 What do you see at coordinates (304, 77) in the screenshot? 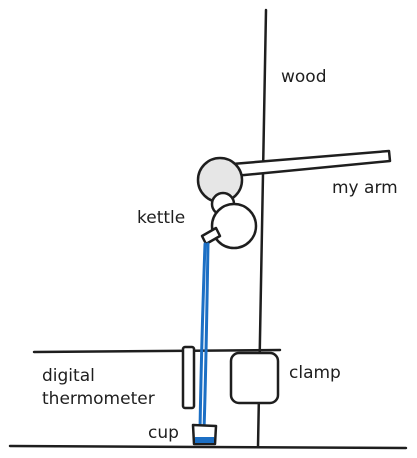
I see `label-wood: wood` at bounding box center [304, 77].